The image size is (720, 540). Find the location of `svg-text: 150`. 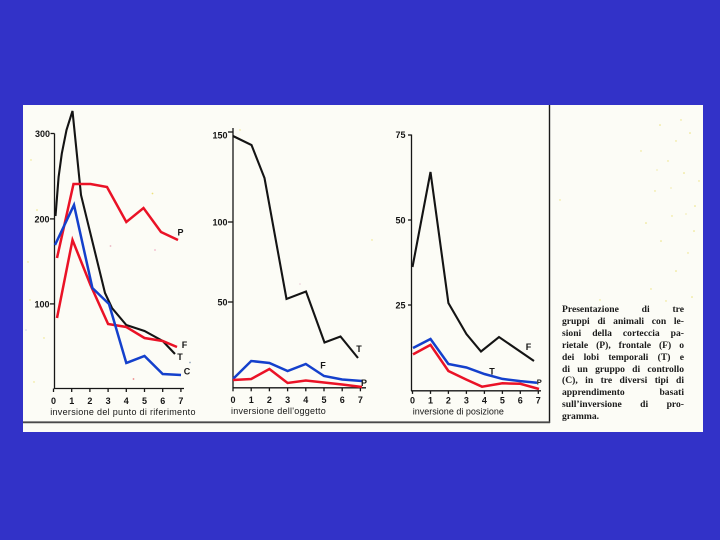

svg-text: 150 is located at coordinates (219, 135).